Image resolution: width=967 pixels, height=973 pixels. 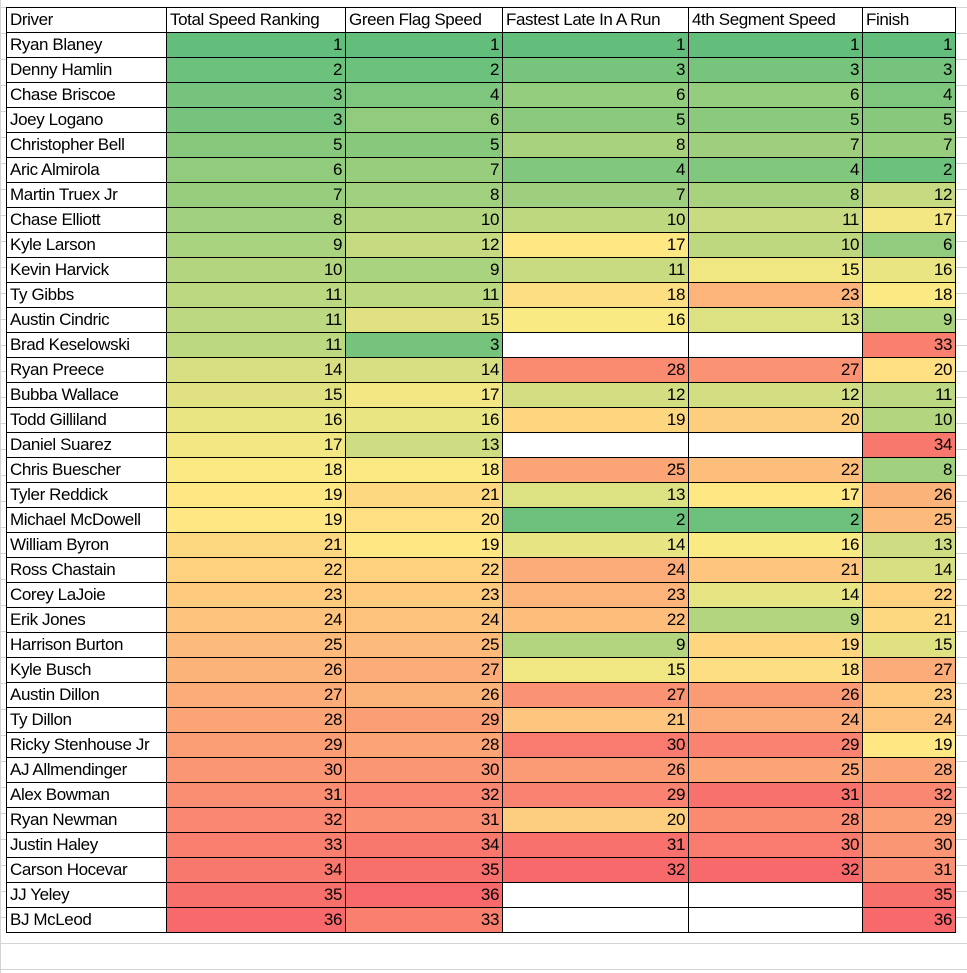 I want to click on fastest-late-in-a-run-cell: 2, so click(x=595, y=520).